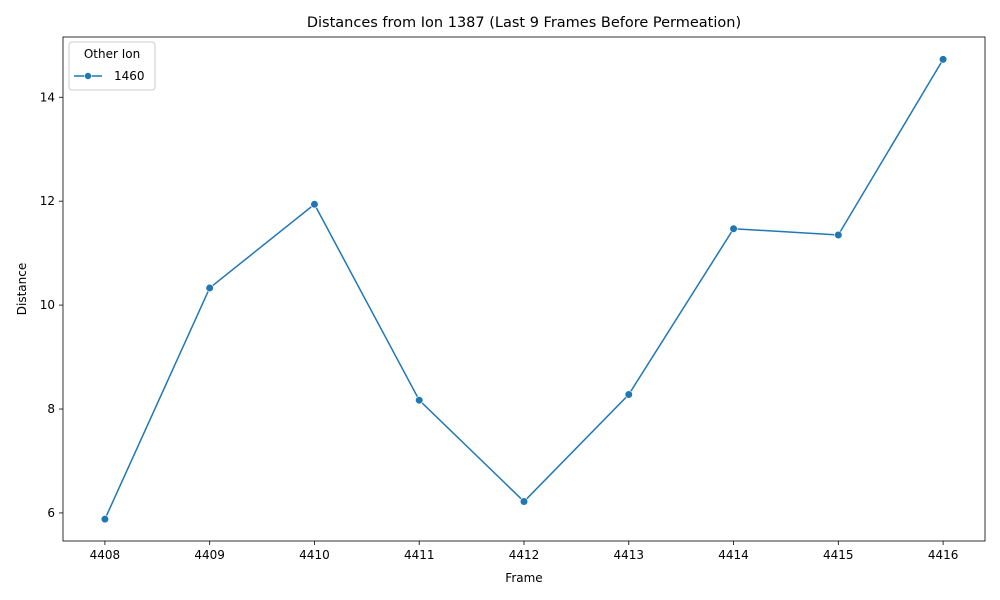  What do you see at coordinates (47, 201) in the screenshot?
I see `y-tick-label: 12` at bounding box center [47, 201].